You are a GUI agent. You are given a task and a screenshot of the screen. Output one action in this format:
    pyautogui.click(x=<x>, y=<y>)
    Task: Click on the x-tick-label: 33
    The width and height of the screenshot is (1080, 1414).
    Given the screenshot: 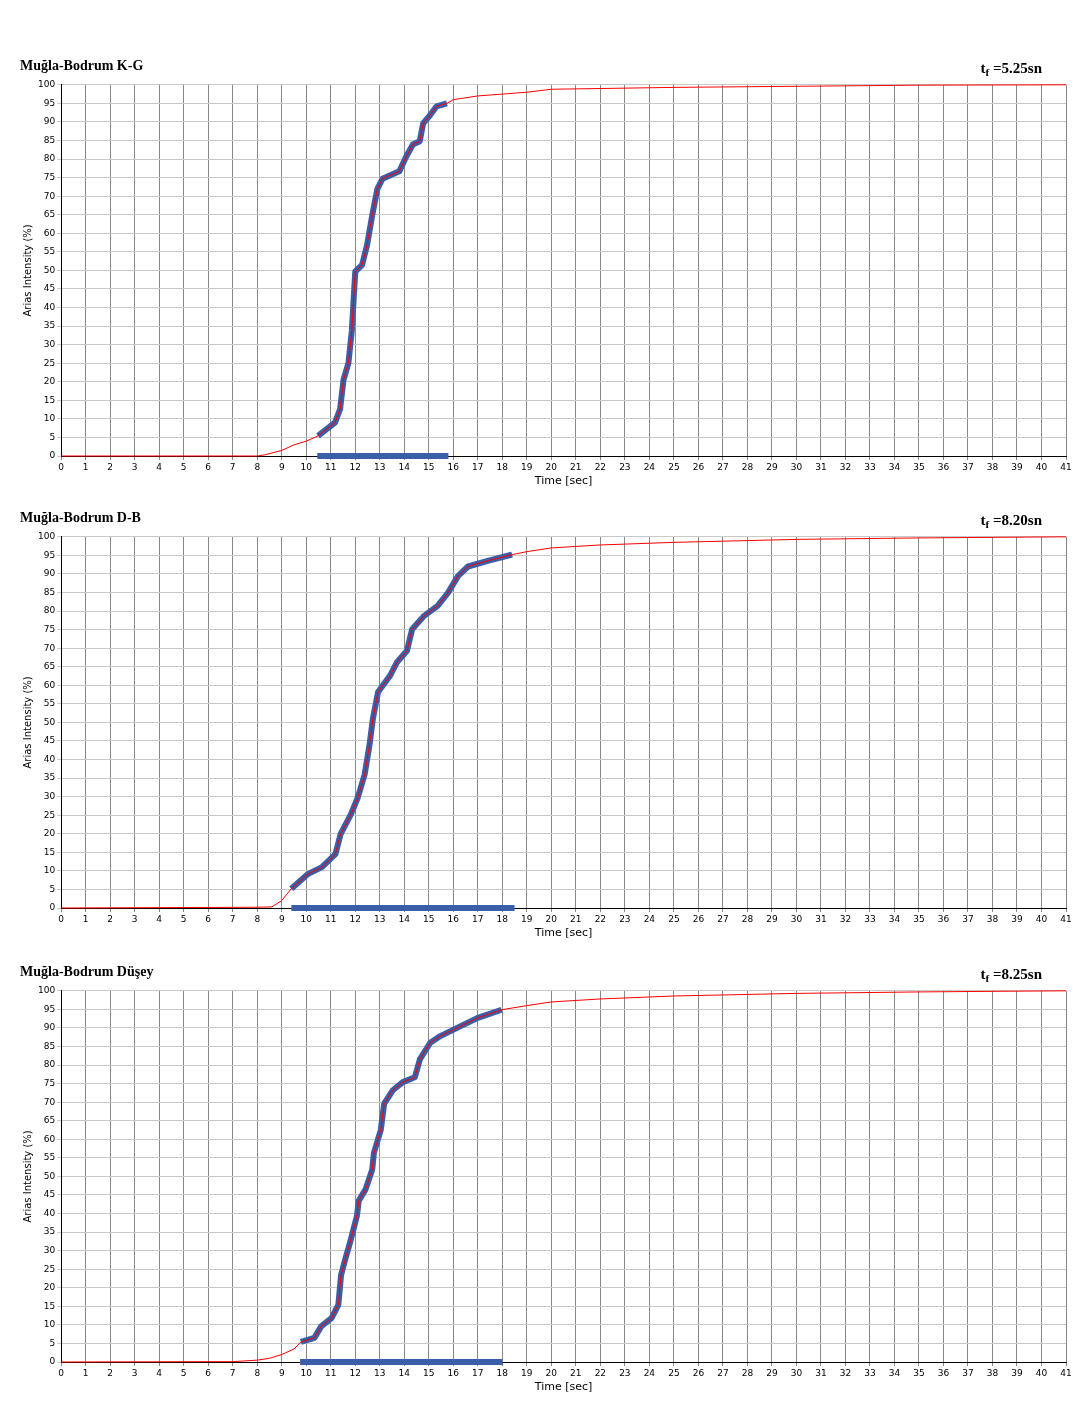 What is the action you would take?
    pyautogui.click(x=870, y=466)
    